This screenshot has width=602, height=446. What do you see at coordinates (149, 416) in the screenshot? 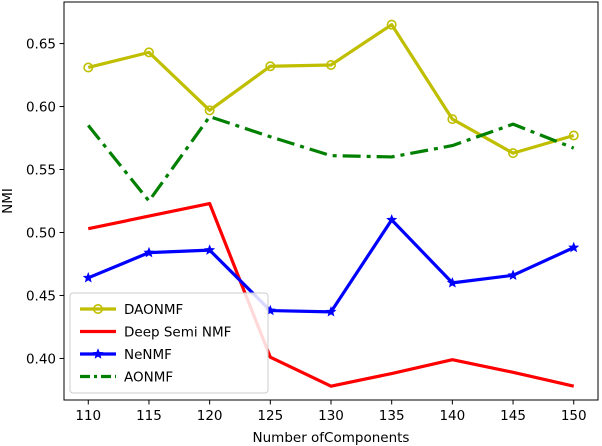
I see `x-tick-label: 115` at bounding box center [149, 416].